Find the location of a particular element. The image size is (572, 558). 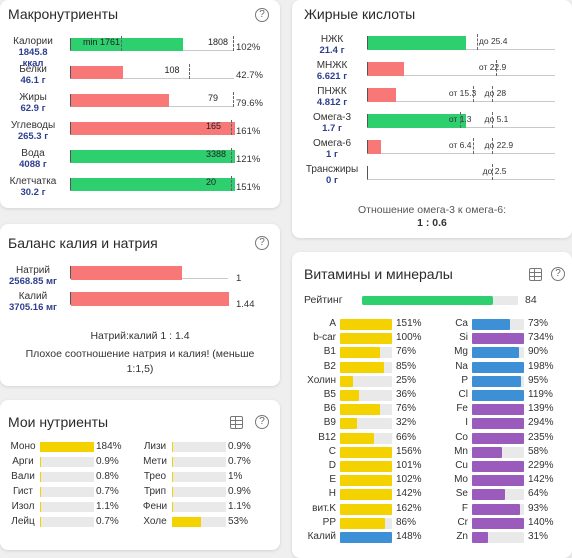

vitamin-row: Na 198% is located at coordinates (498, 367).